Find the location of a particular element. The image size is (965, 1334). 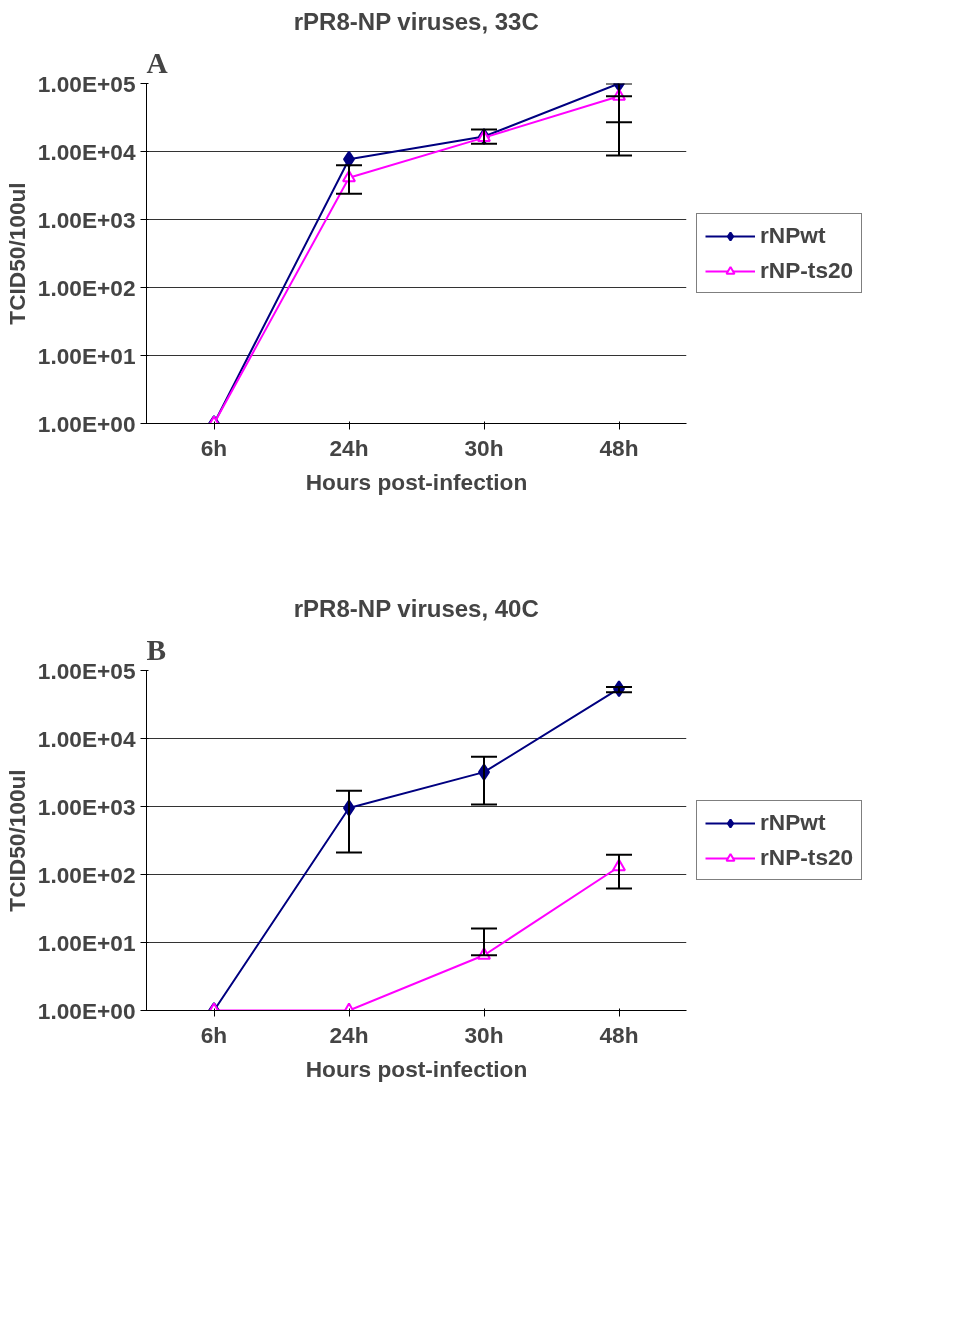

text: B is located at coordinates (156, 649).